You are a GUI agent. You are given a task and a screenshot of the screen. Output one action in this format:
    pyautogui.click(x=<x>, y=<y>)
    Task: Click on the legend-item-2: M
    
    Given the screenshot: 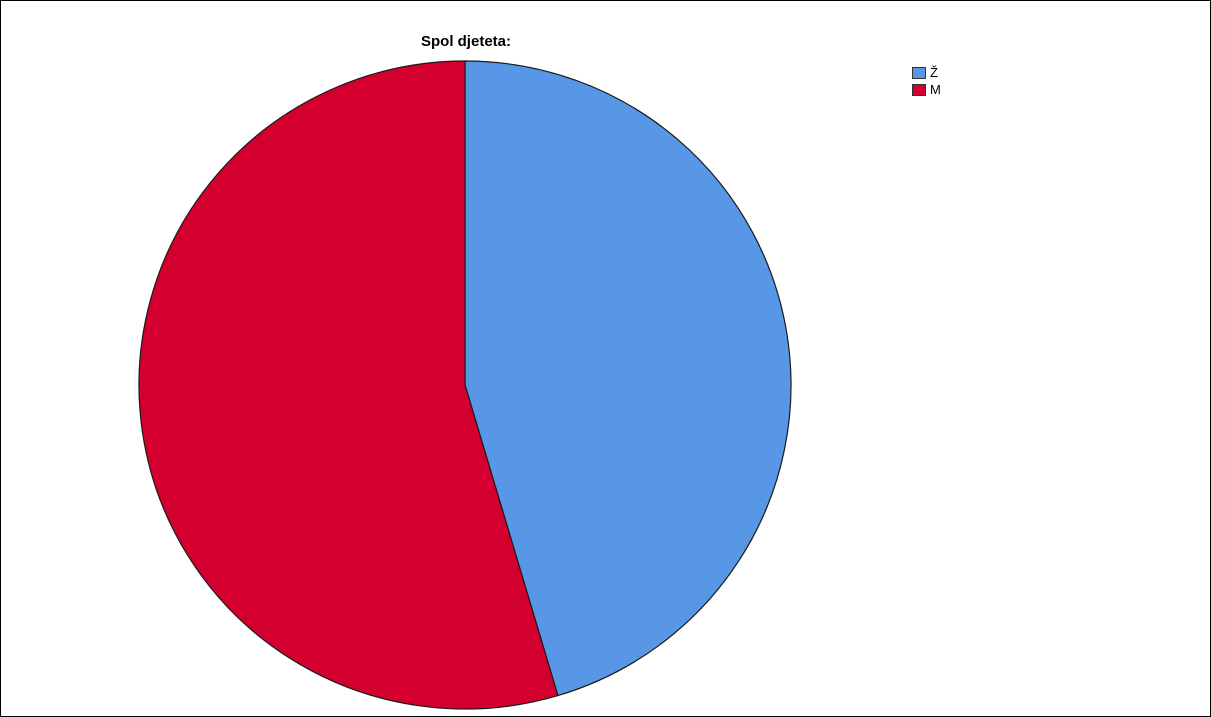 What is the action you would take?
    pyautogui.click(x=926, y=89)
    